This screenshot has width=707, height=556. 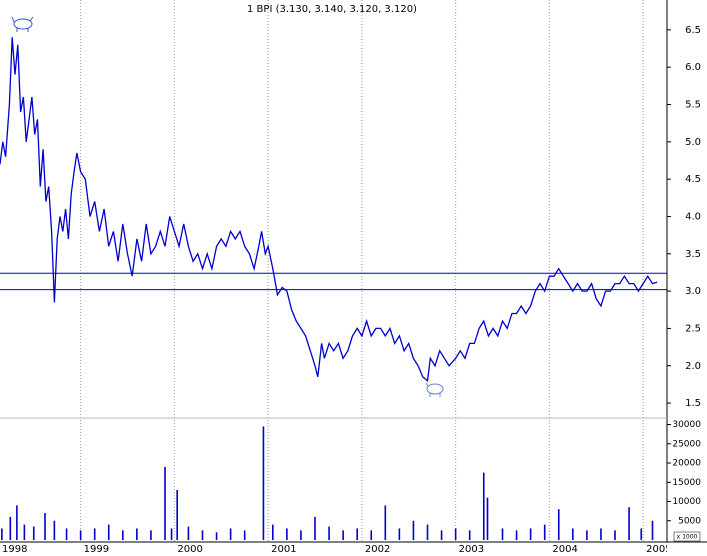 I want to click on x-tick-label: 2001, so click(x=283, y=549).